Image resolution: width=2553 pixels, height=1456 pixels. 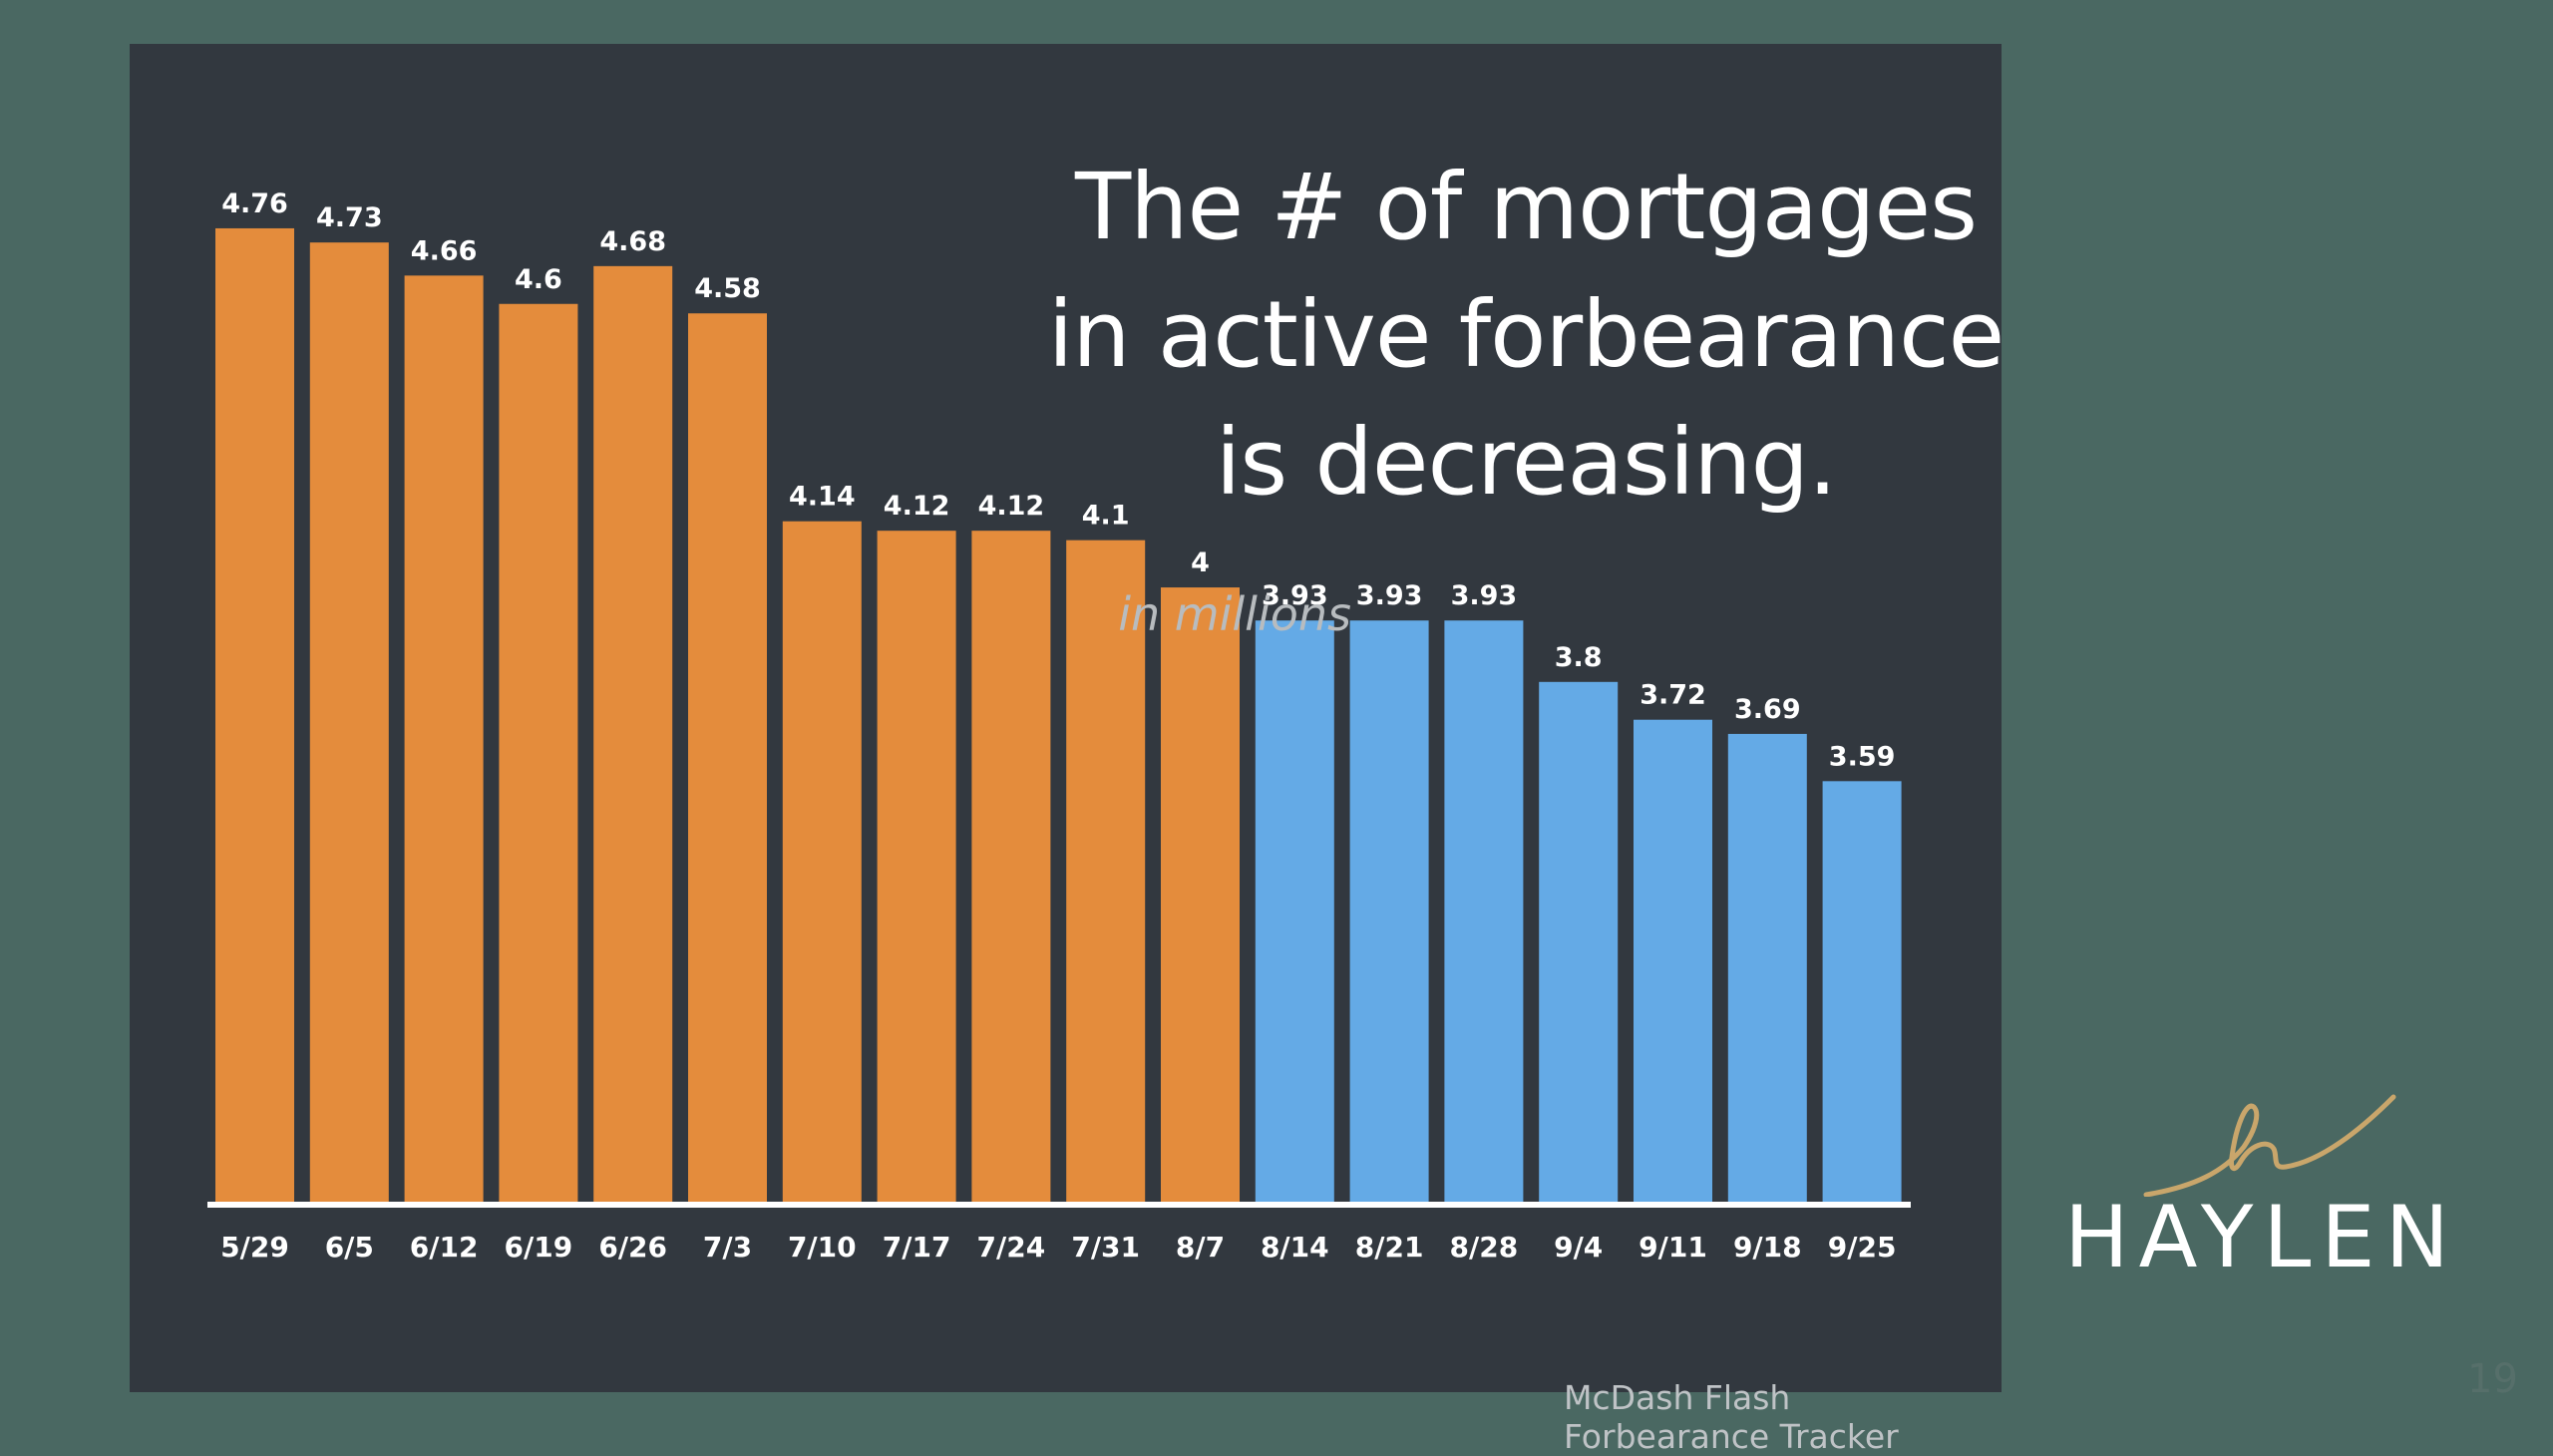 What do you see at coordinates (1105, 1247) in the screenshot?
I see `x-tick-label: 7/31` at bounding box center [1105, 1247].